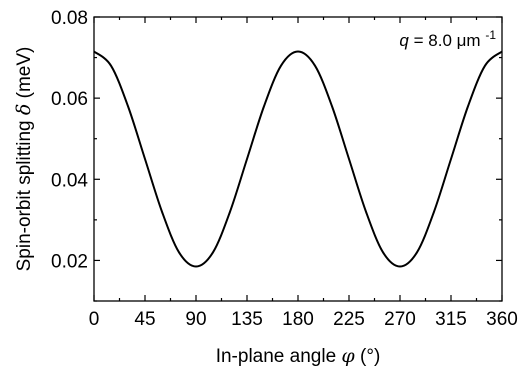 The image size is (522, 374). I want to click on x-tick-label: 90, so click(195, 319).